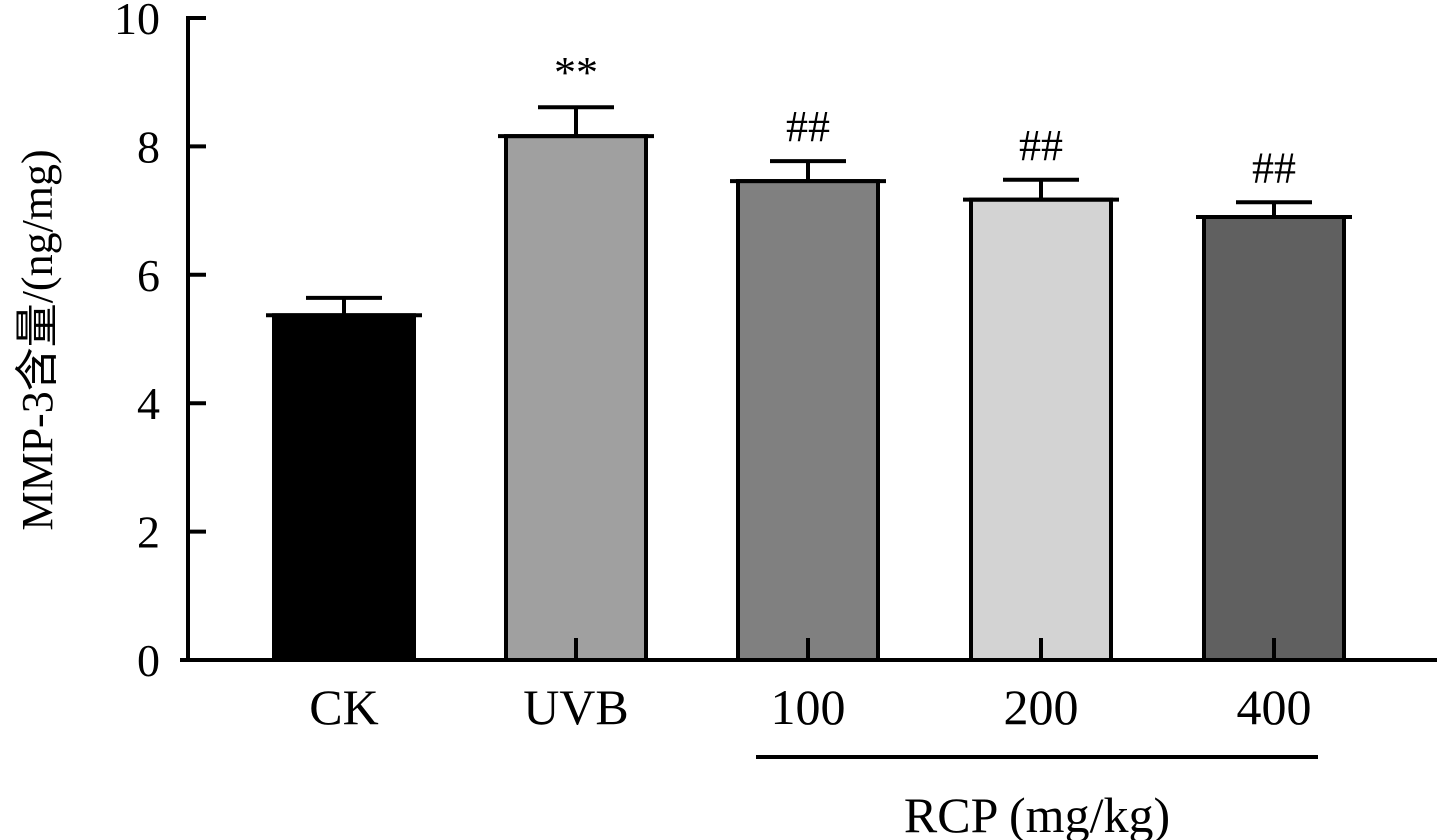 The width and height of the screenshot is (1437, 840). Describe the element at coordinates (1041, 707) in the screenshot. I see `x-tick-label: 200` at that location.